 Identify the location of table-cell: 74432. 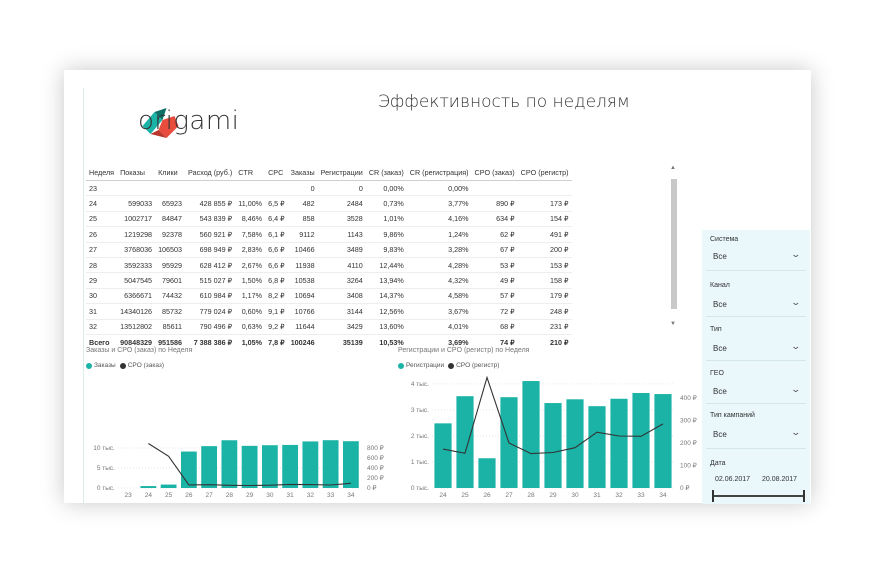
(170, 296).